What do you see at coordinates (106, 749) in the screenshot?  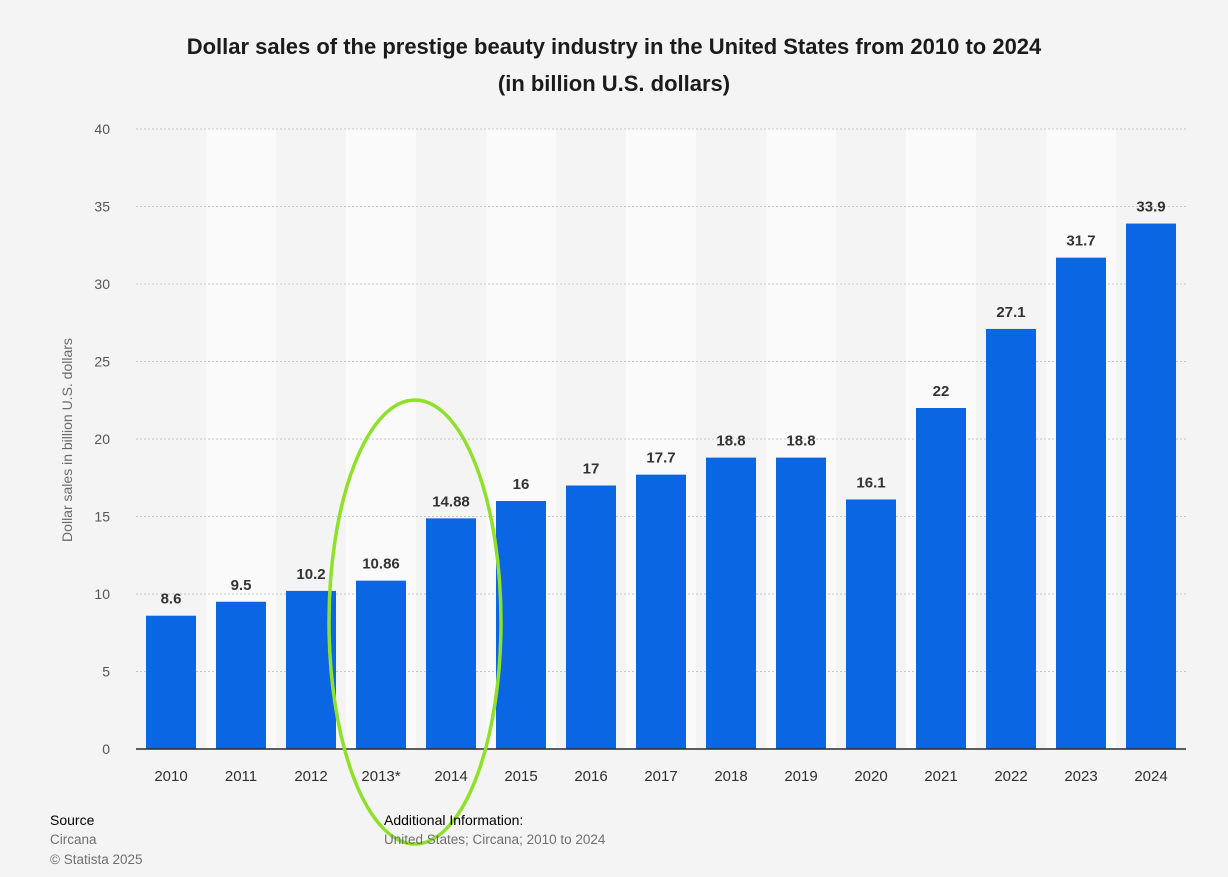 I see `y-tick-label: 0` at bounding box center [106, 749].